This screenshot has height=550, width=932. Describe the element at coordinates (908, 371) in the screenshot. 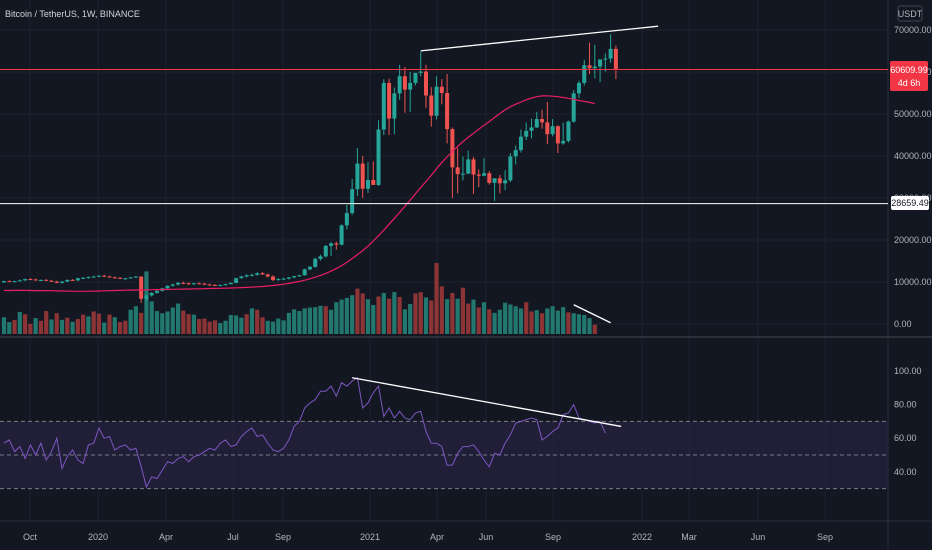

I see `rsi-tick-label: 100.00` at that location.